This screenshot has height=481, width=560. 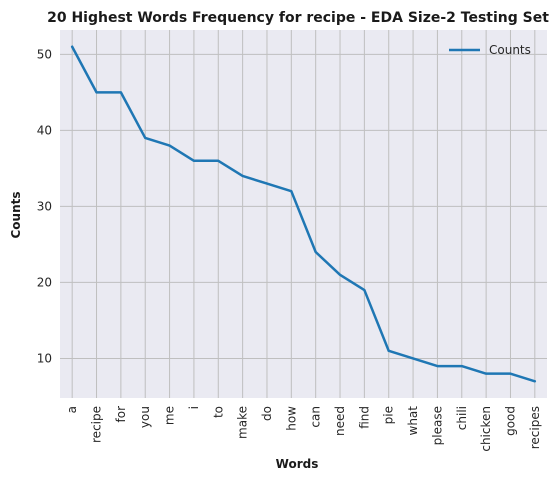 What do you see at coordinates (267, 413) in the screenshot?
I see `x-tick-label: do` at bounding box center [267, 413].